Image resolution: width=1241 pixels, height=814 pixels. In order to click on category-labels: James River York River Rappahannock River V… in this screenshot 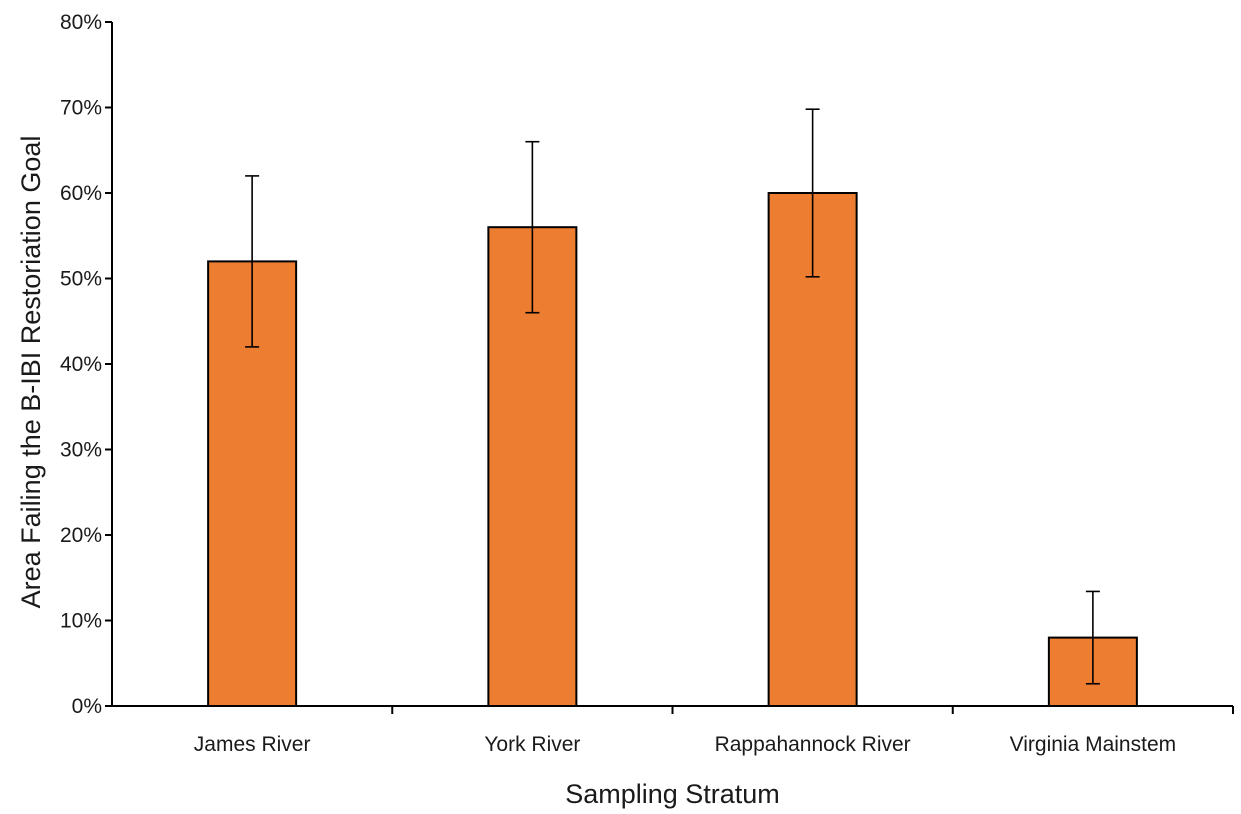, I will do `click(685, 744)`.